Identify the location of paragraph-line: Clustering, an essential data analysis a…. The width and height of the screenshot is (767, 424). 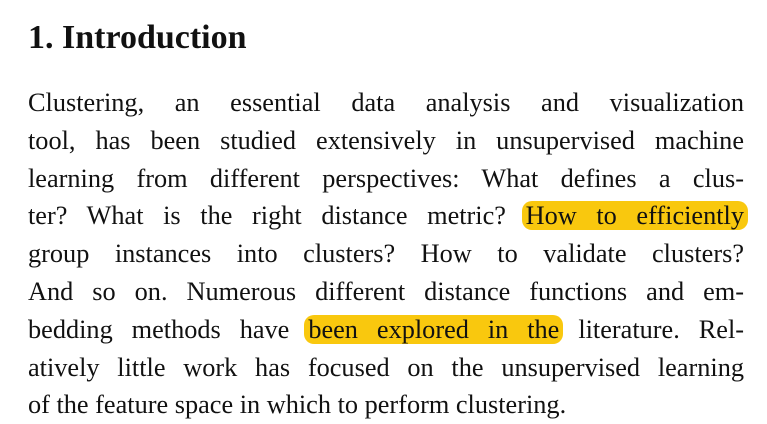
(386, 102).